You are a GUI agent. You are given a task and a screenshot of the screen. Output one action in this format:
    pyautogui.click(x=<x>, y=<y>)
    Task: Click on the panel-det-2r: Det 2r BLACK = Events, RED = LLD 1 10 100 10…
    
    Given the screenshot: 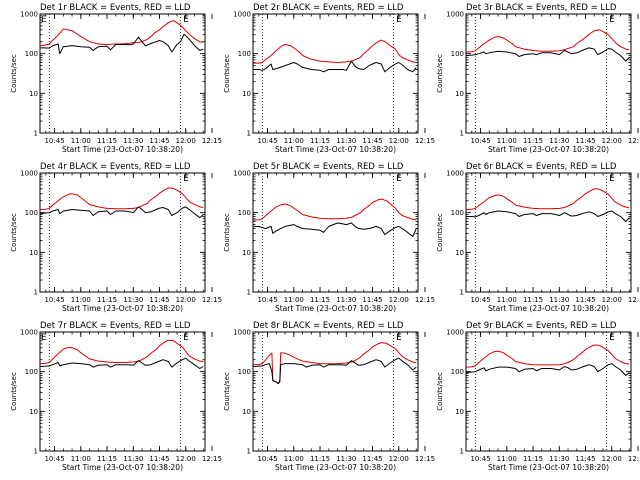 What is the action you would take?
    pyautogui.click(x=329, y=78)
    